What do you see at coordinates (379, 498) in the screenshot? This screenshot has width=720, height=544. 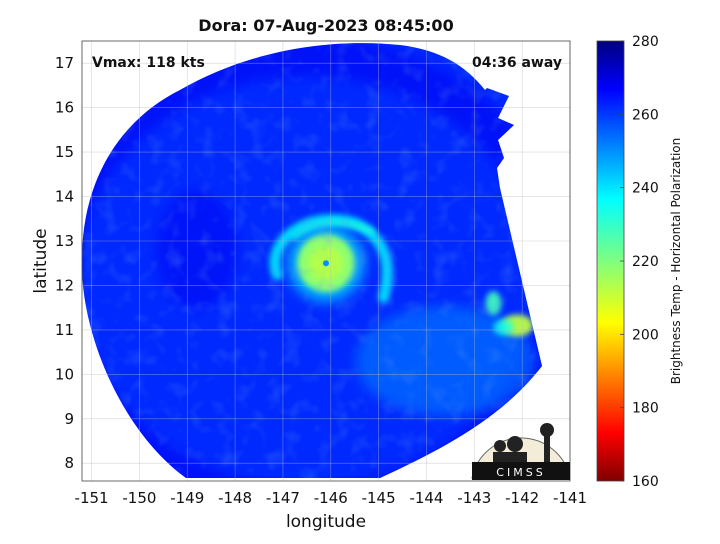 I see `x-tick-label: -145` at bounding box center [379, 498].